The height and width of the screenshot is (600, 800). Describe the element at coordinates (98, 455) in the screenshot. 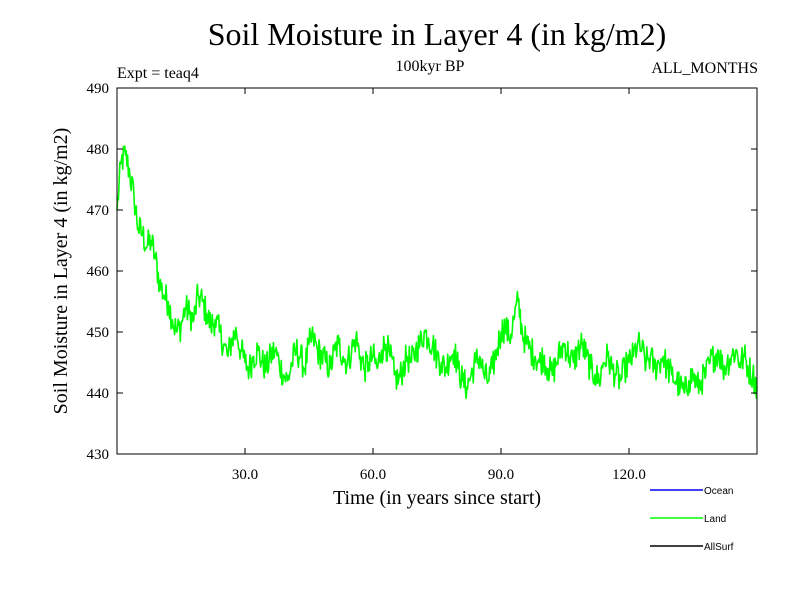

I see `y-tick-label: 430` at that location.